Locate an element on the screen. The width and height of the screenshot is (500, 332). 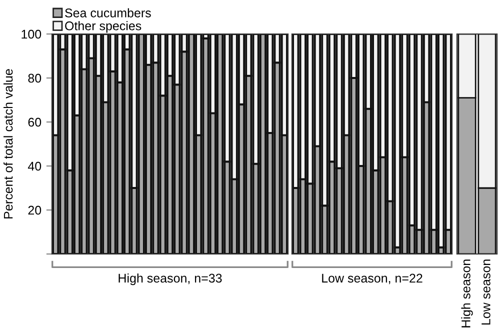
legend-label: Other species is located at coordinates (103, 27).